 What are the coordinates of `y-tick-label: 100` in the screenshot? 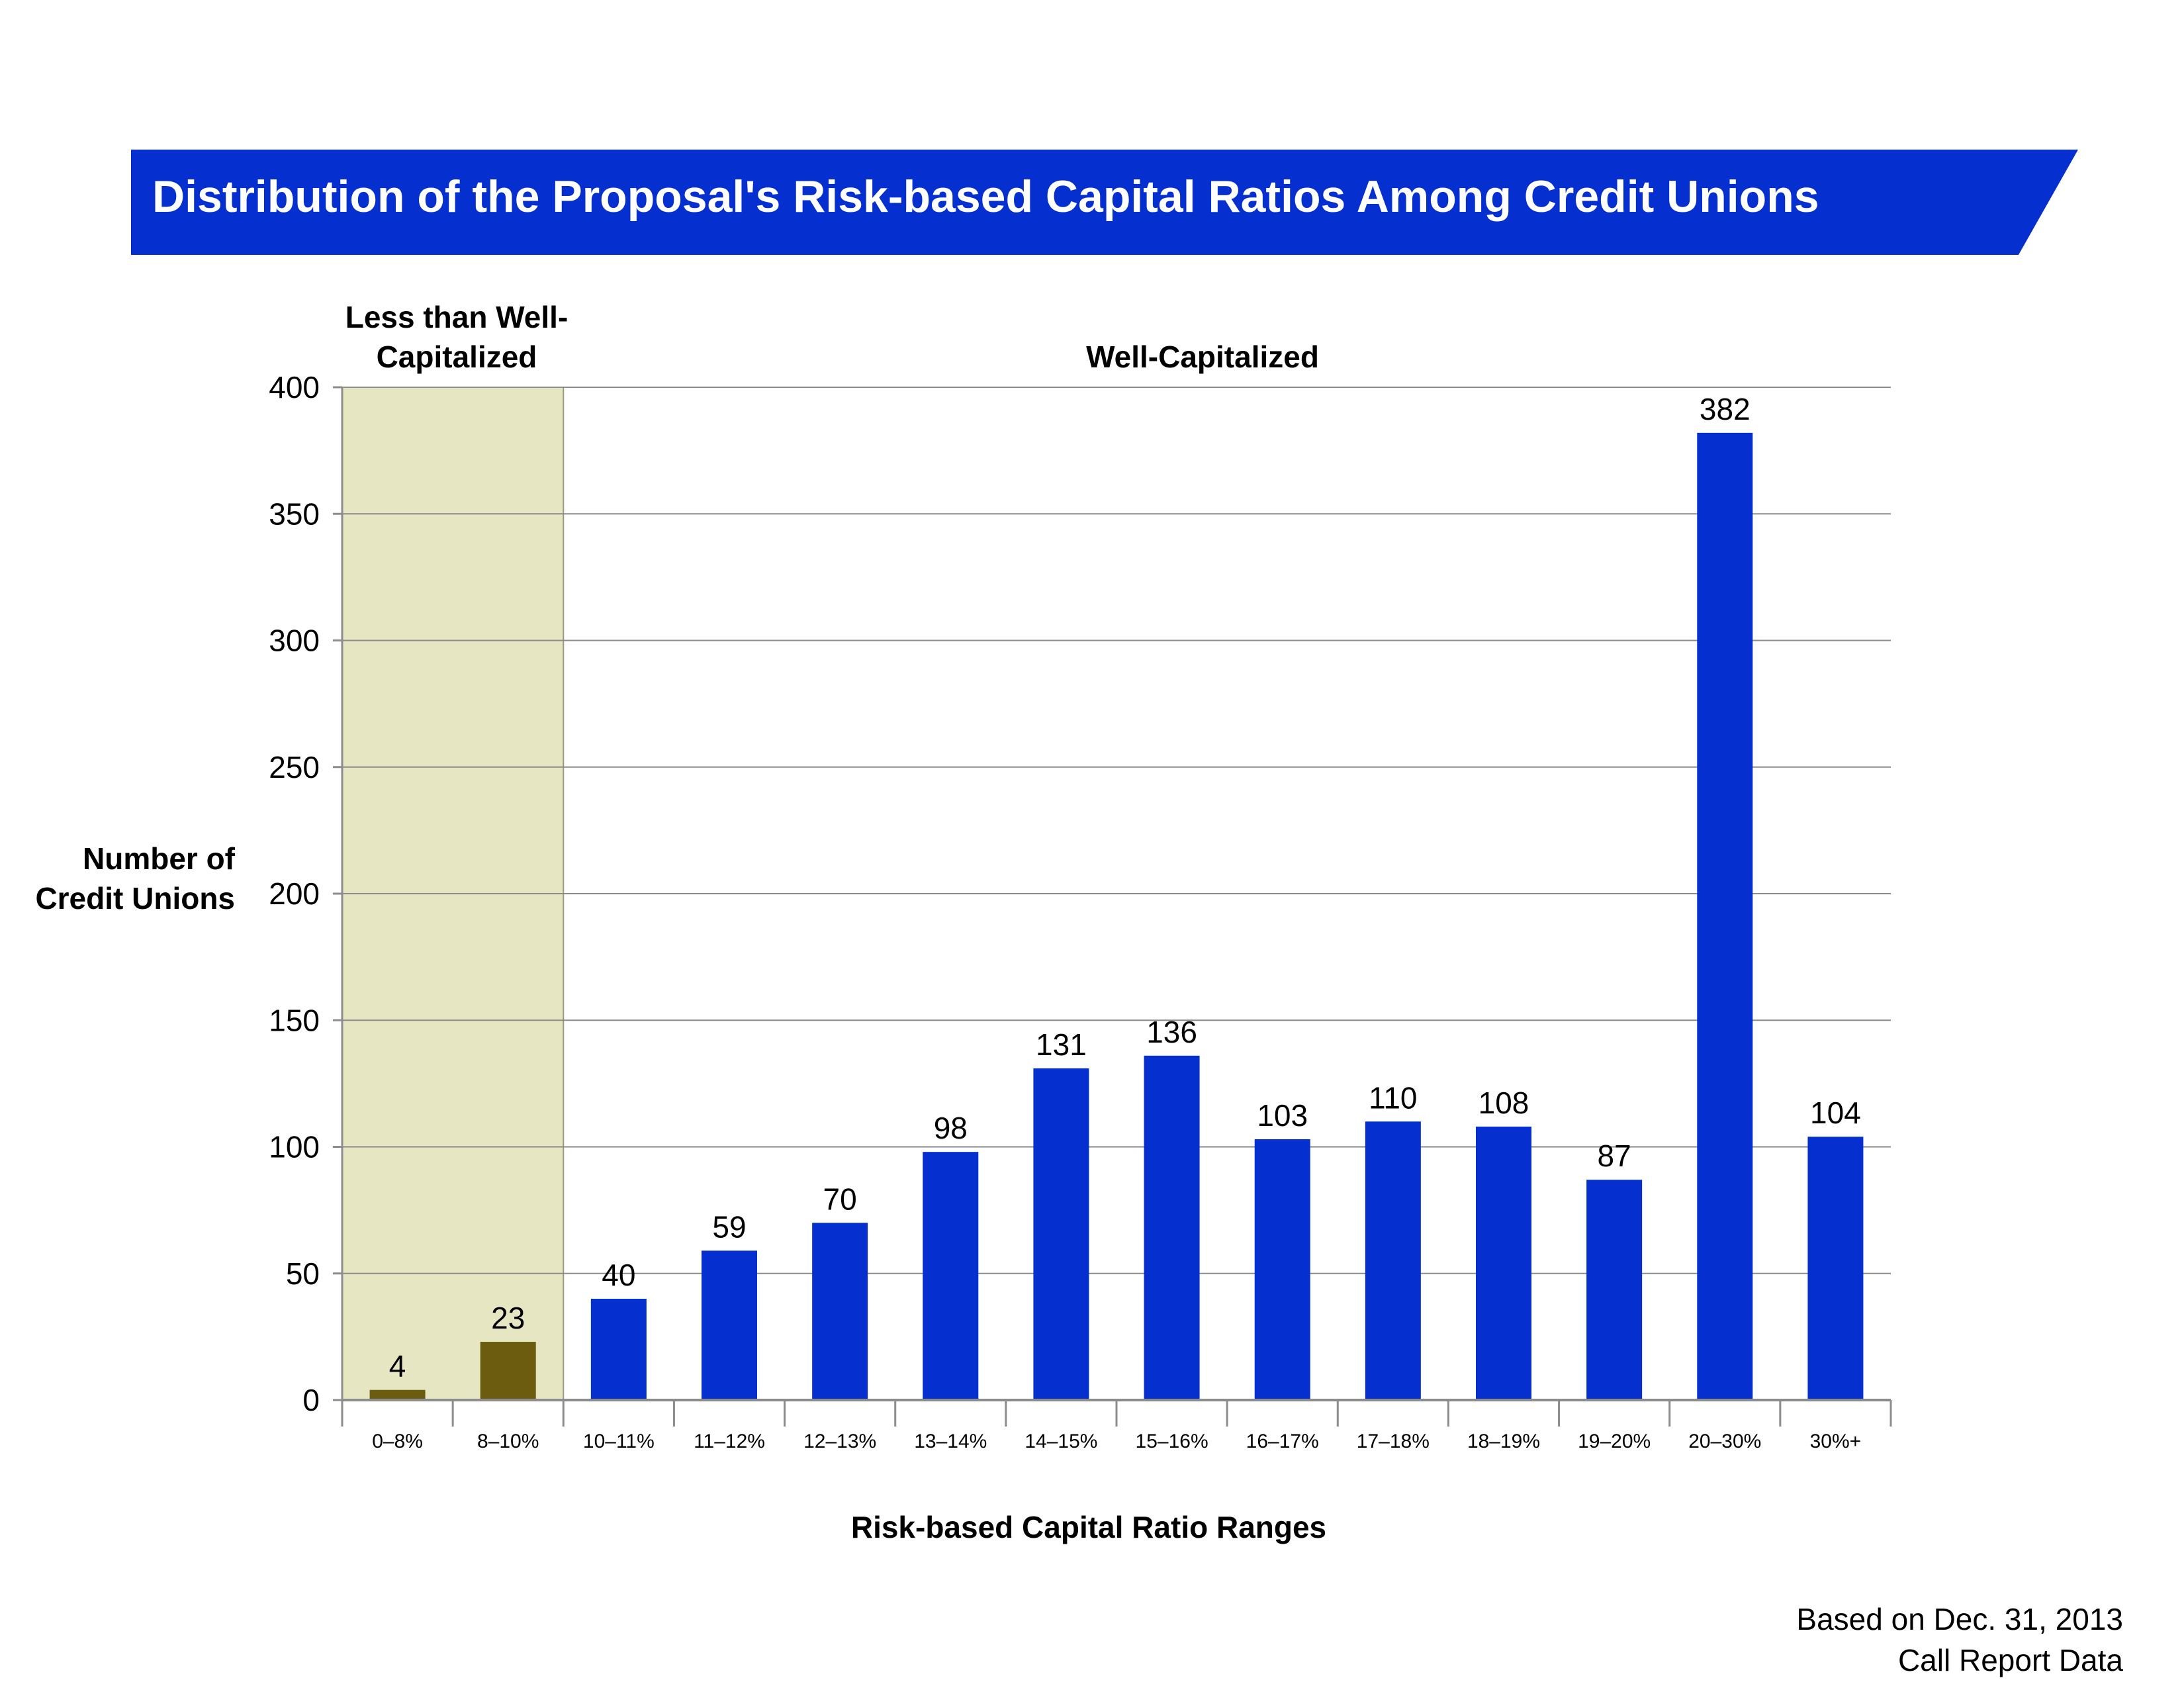 It's located at (294, 1147).